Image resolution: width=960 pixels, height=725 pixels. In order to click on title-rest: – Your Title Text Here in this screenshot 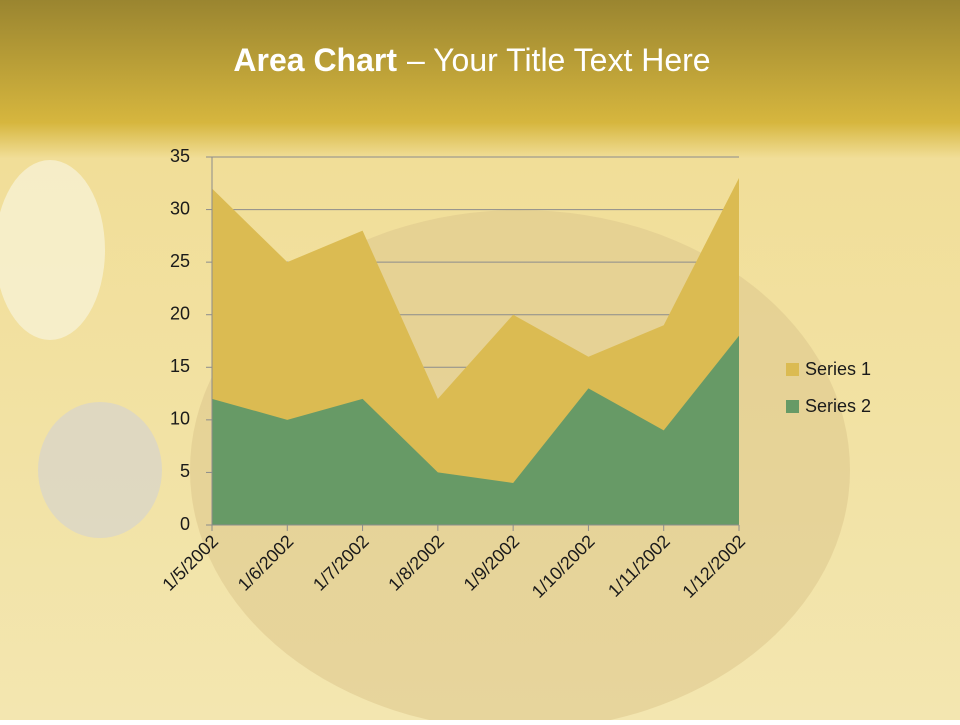, I will do `click(559, 60)`.